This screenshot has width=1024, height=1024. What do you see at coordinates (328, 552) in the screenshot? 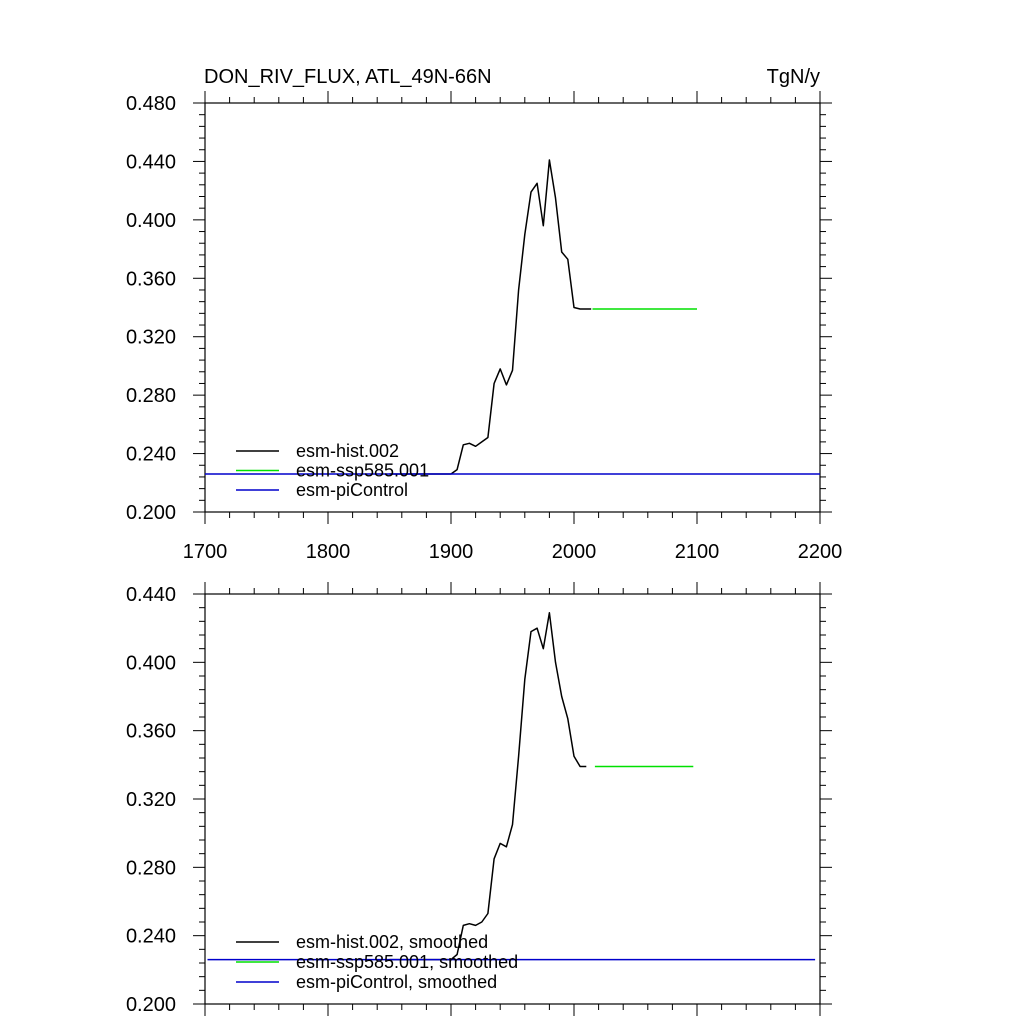
I see `x-tick-label: 1800` at bounding box center [328, 552].